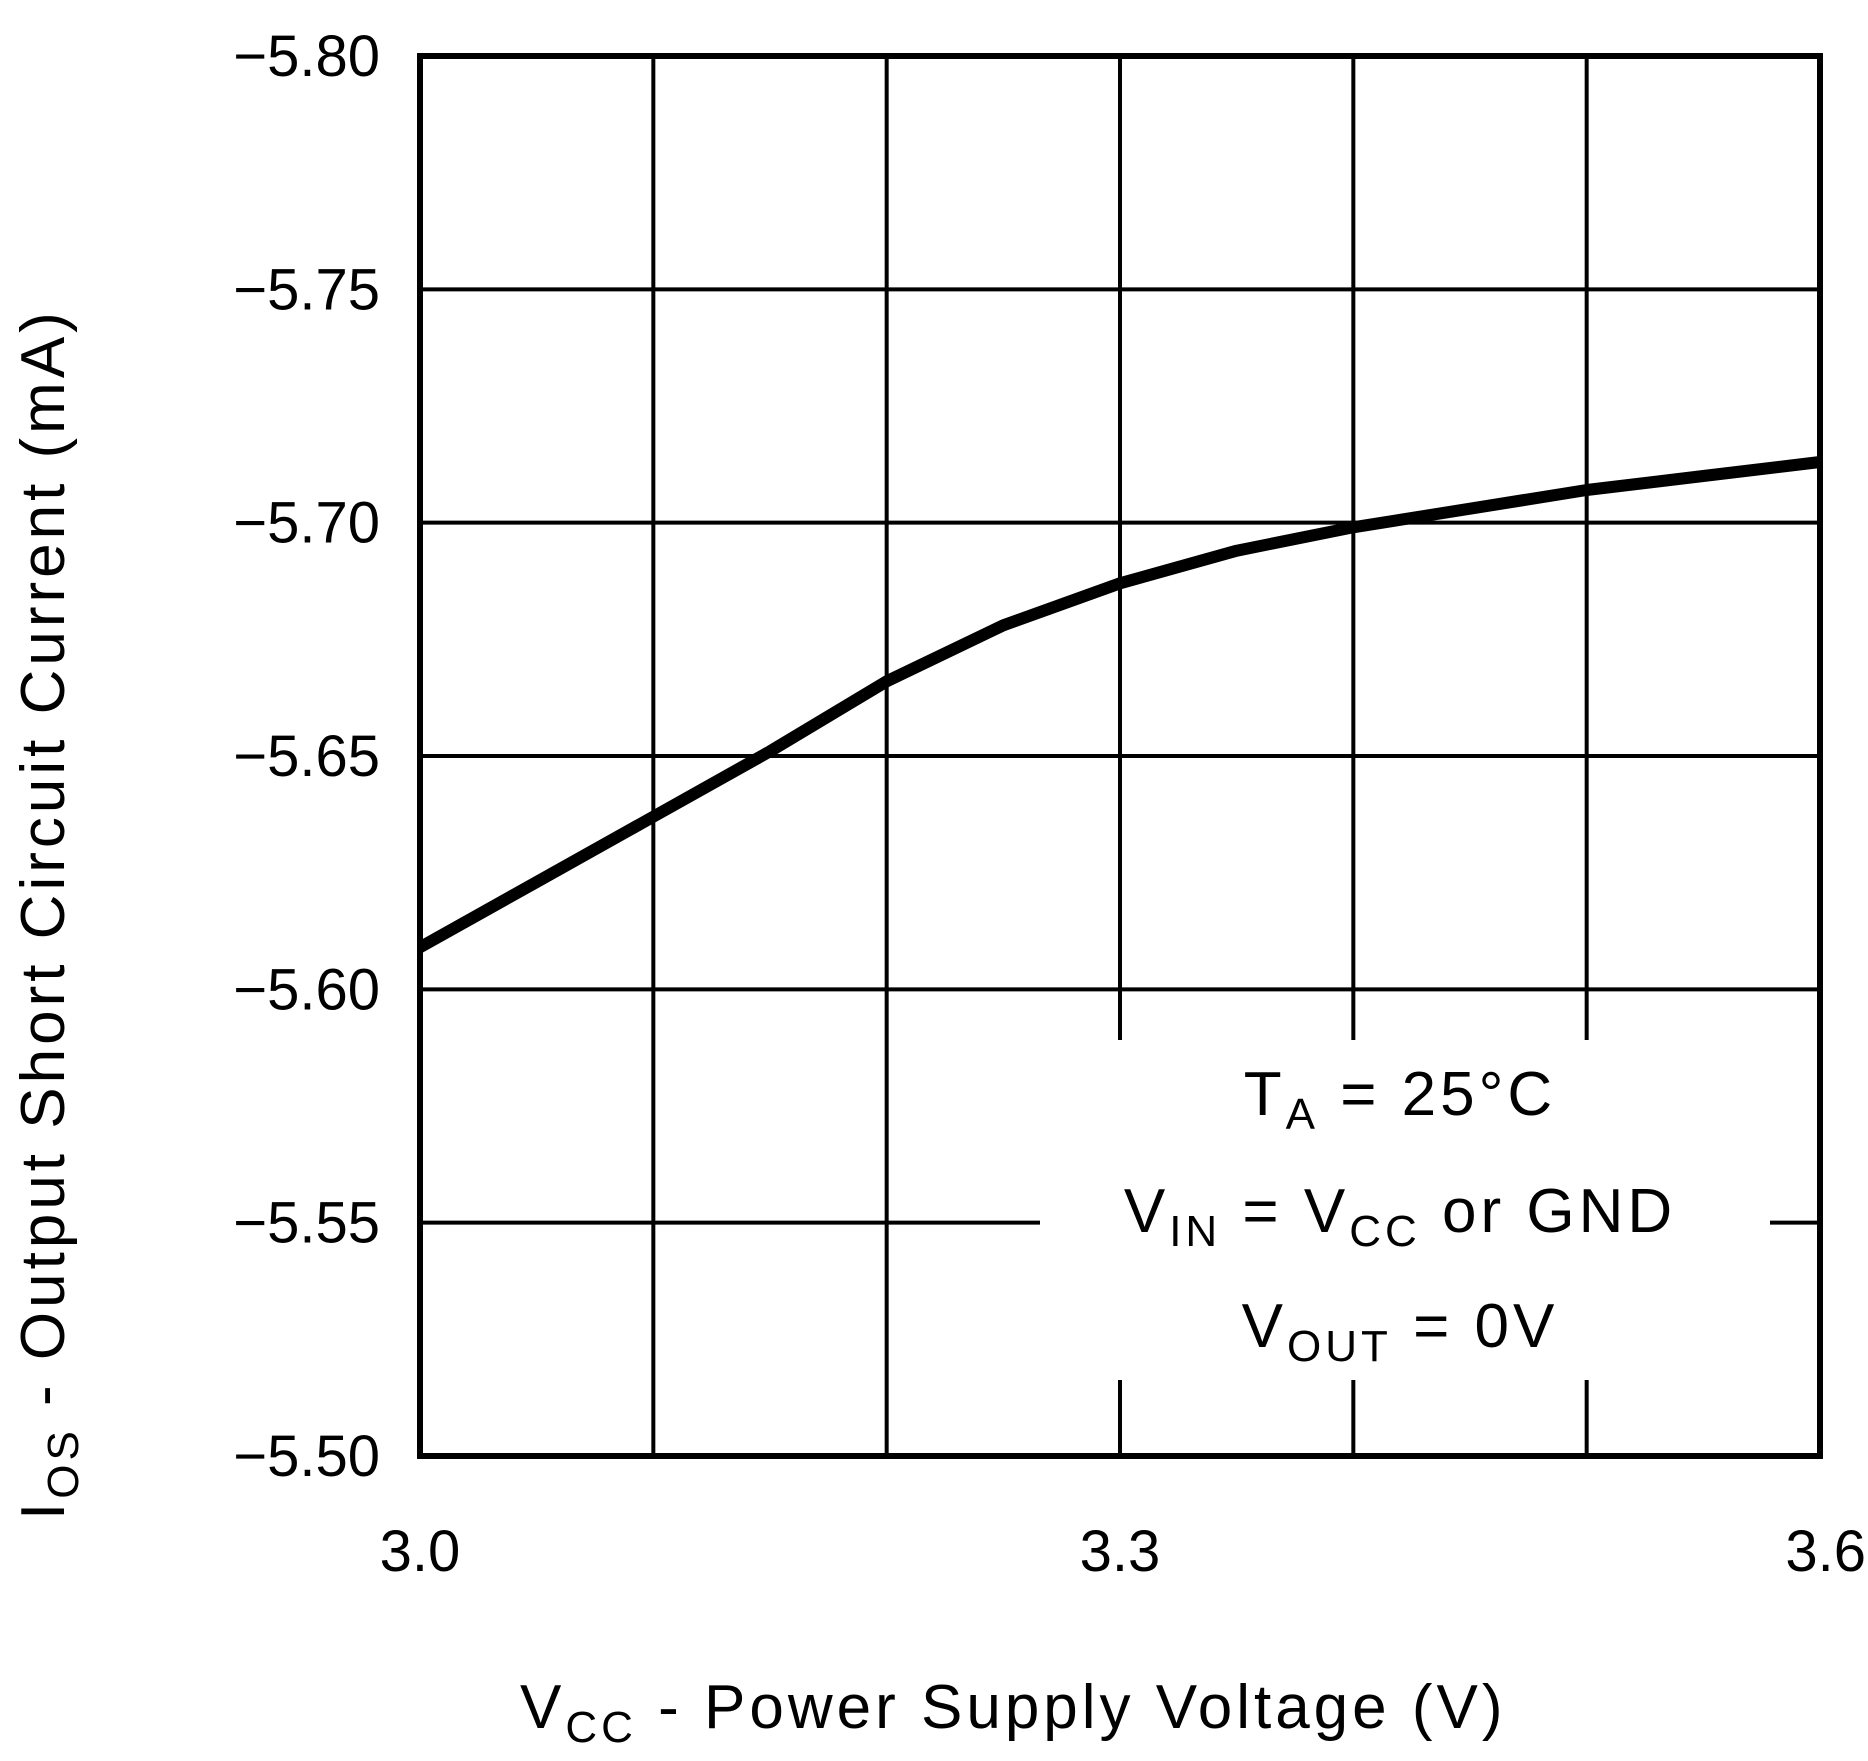  I want to click on y-tick-label: −5.60, so click(306, 989).